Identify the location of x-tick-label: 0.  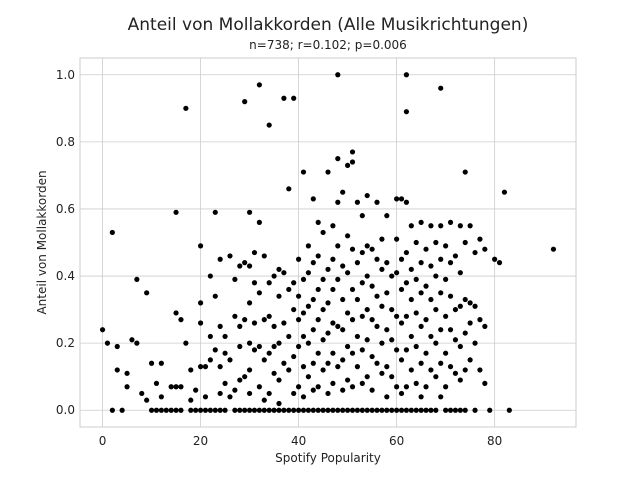
(103, 441).